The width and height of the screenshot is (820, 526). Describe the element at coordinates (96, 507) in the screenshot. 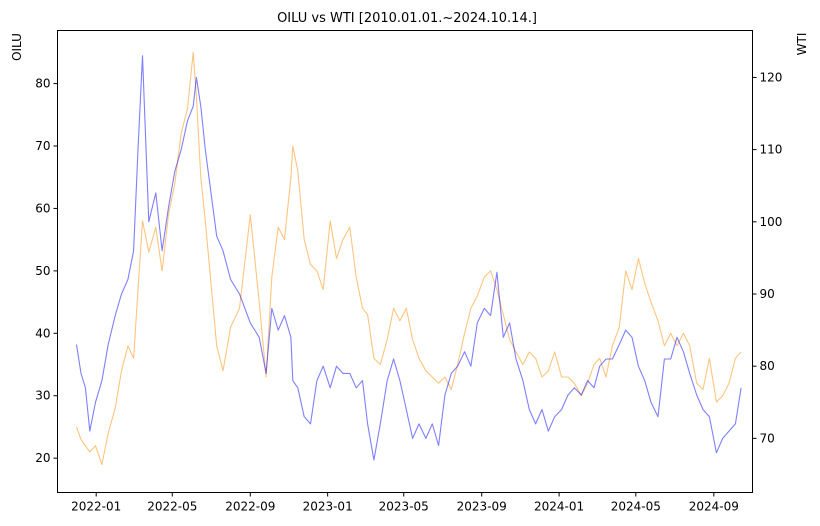

I see `x-tick-label: 2022-01` at that location.